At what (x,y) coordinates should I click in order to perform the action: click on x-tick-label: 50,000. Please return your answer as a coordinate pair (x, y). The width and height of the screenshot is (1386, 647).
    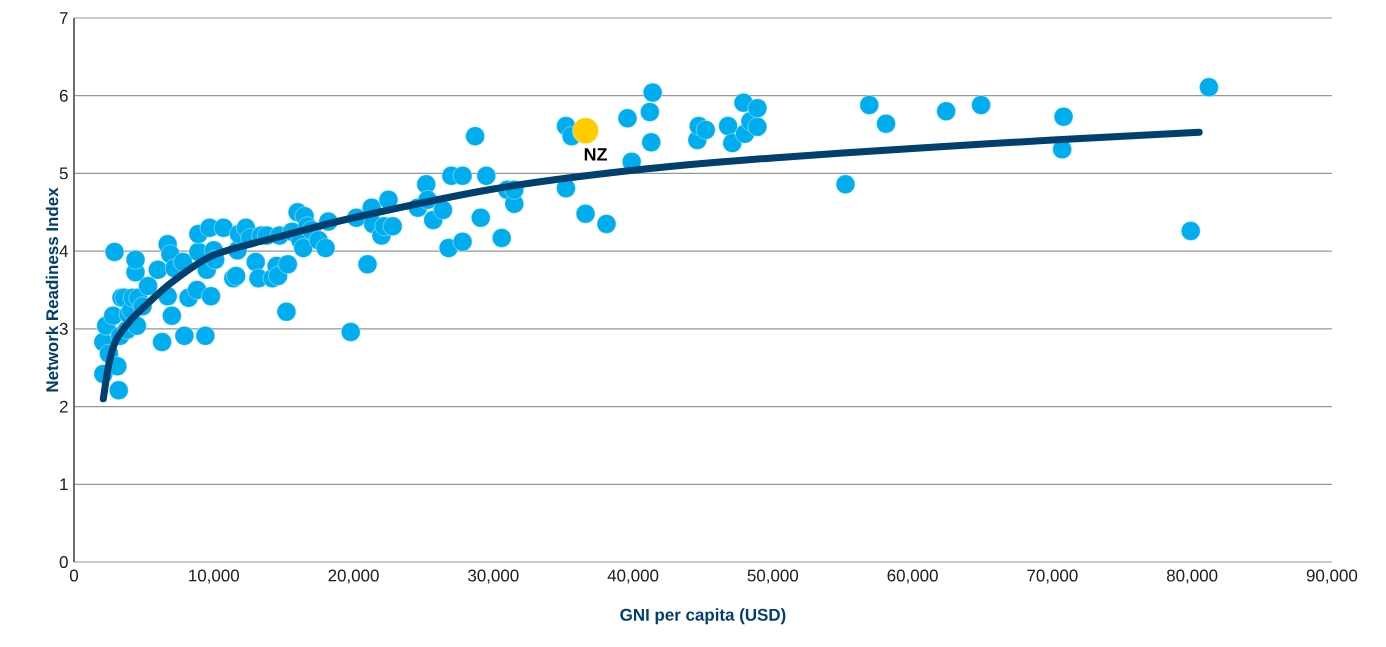
    Looking at the image, I should click on (773, 576).